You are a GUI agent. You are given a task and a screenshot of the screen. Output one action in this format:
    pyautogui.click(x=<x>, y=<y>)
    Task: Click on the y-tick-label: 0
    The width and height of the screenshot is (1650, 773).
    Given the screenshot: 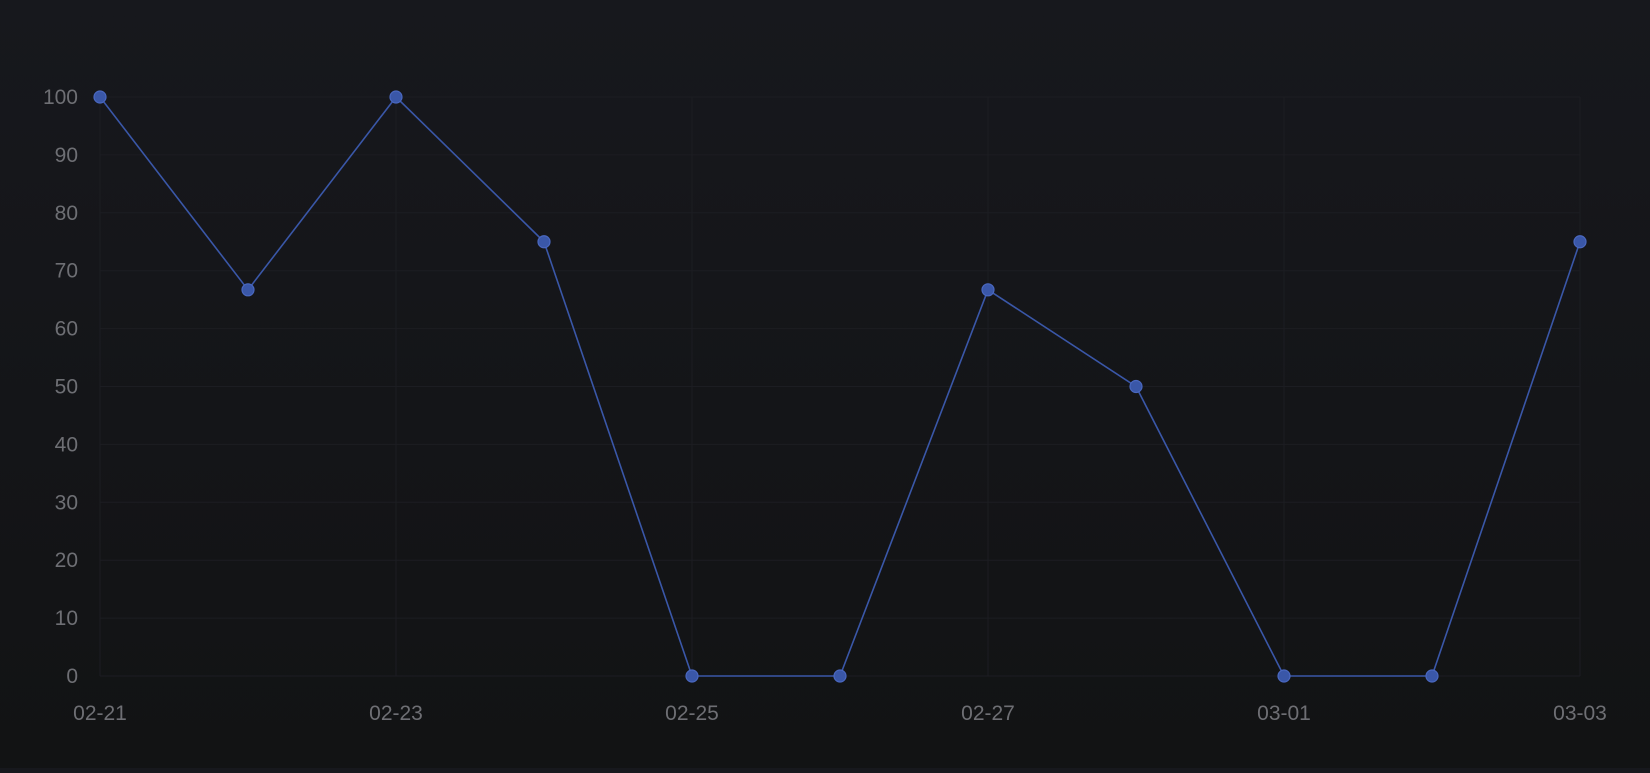 What is the action you would take?
    pyautogui.click(x=72, y=676)
    